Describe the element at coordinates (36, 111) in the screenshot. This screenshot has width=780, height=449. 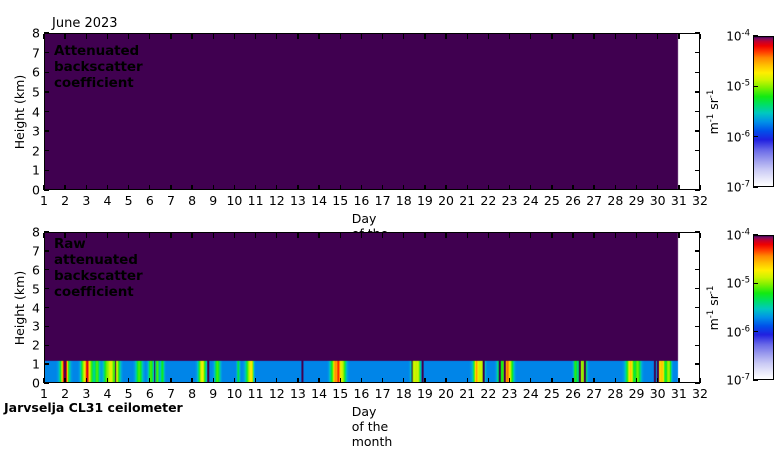
I see `y-tick-label: 4` at that location.